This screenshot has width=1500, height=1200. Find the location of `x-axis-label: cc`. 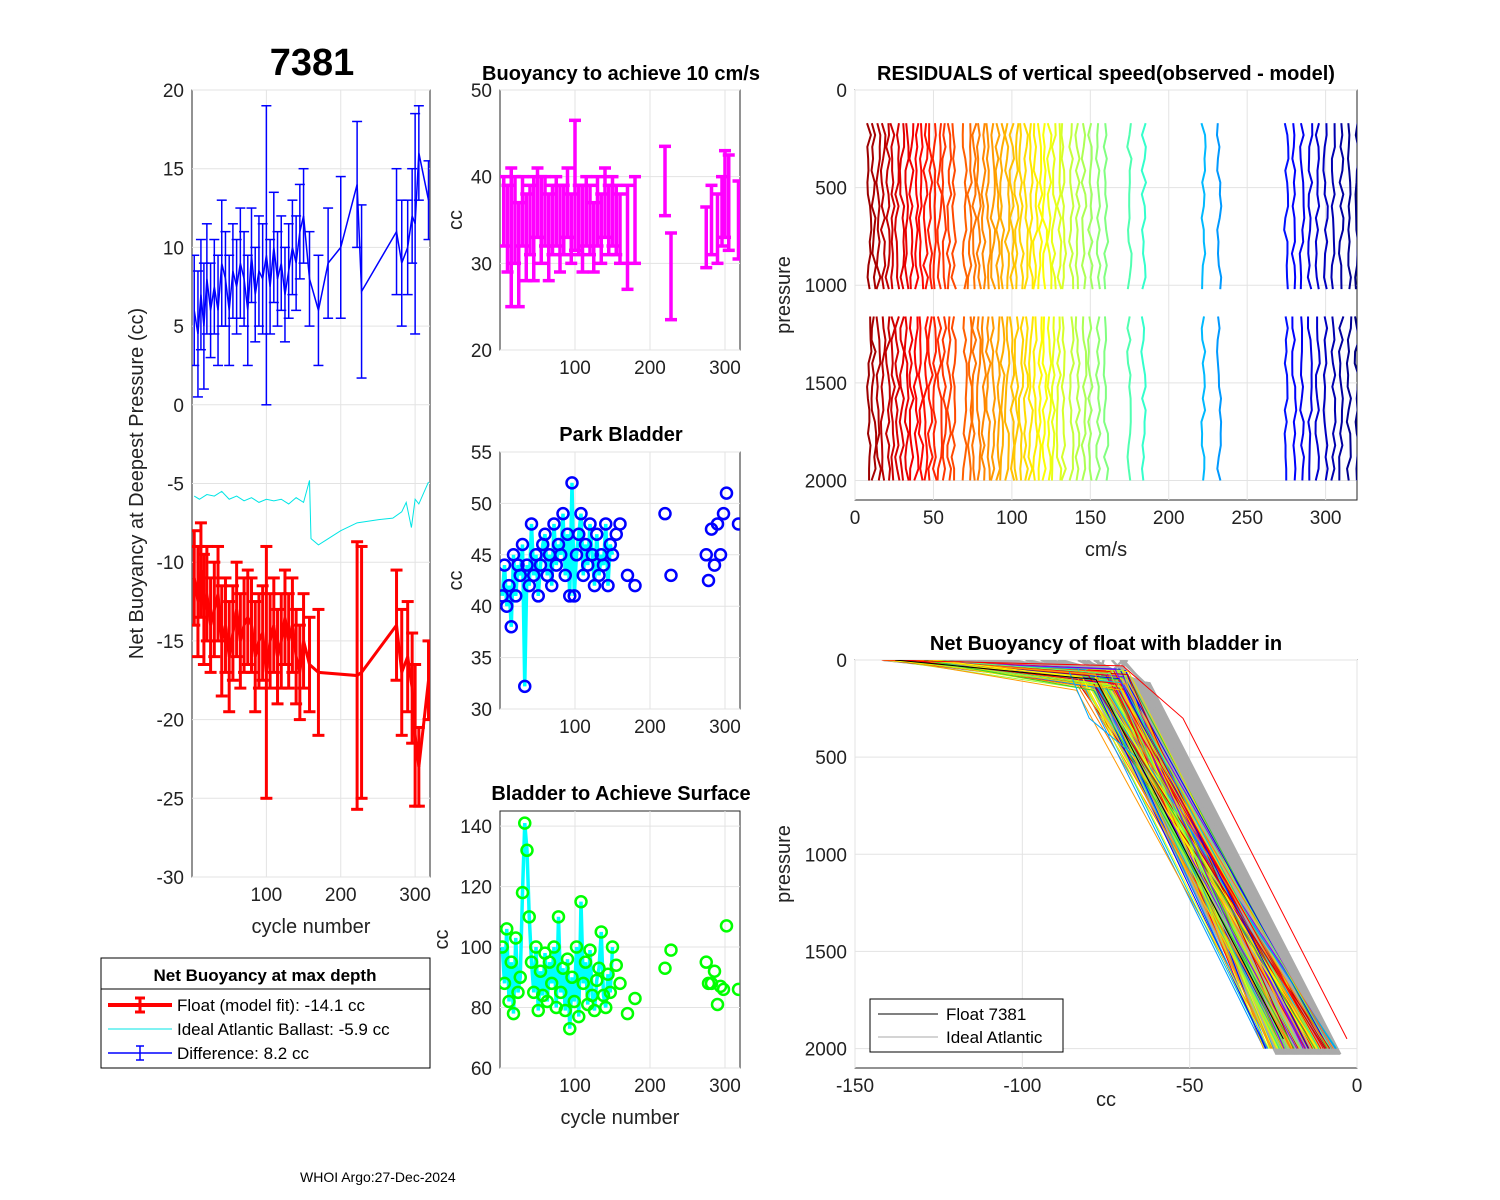

x-axis-label: cc is located at coordinates (1106, 1100).